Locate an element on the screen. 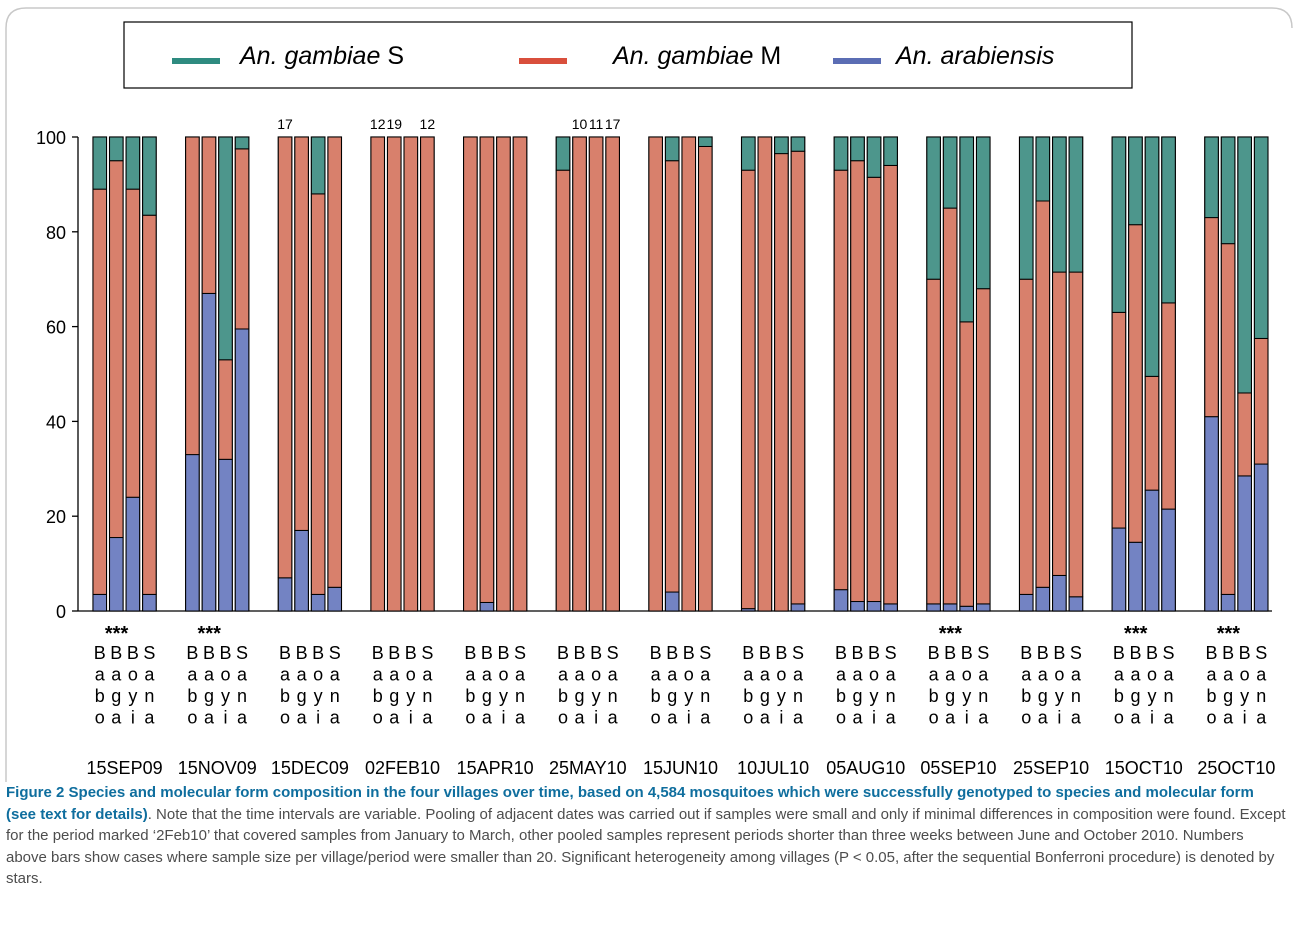  legend-form-label: S is located at coordinates (392, 56).